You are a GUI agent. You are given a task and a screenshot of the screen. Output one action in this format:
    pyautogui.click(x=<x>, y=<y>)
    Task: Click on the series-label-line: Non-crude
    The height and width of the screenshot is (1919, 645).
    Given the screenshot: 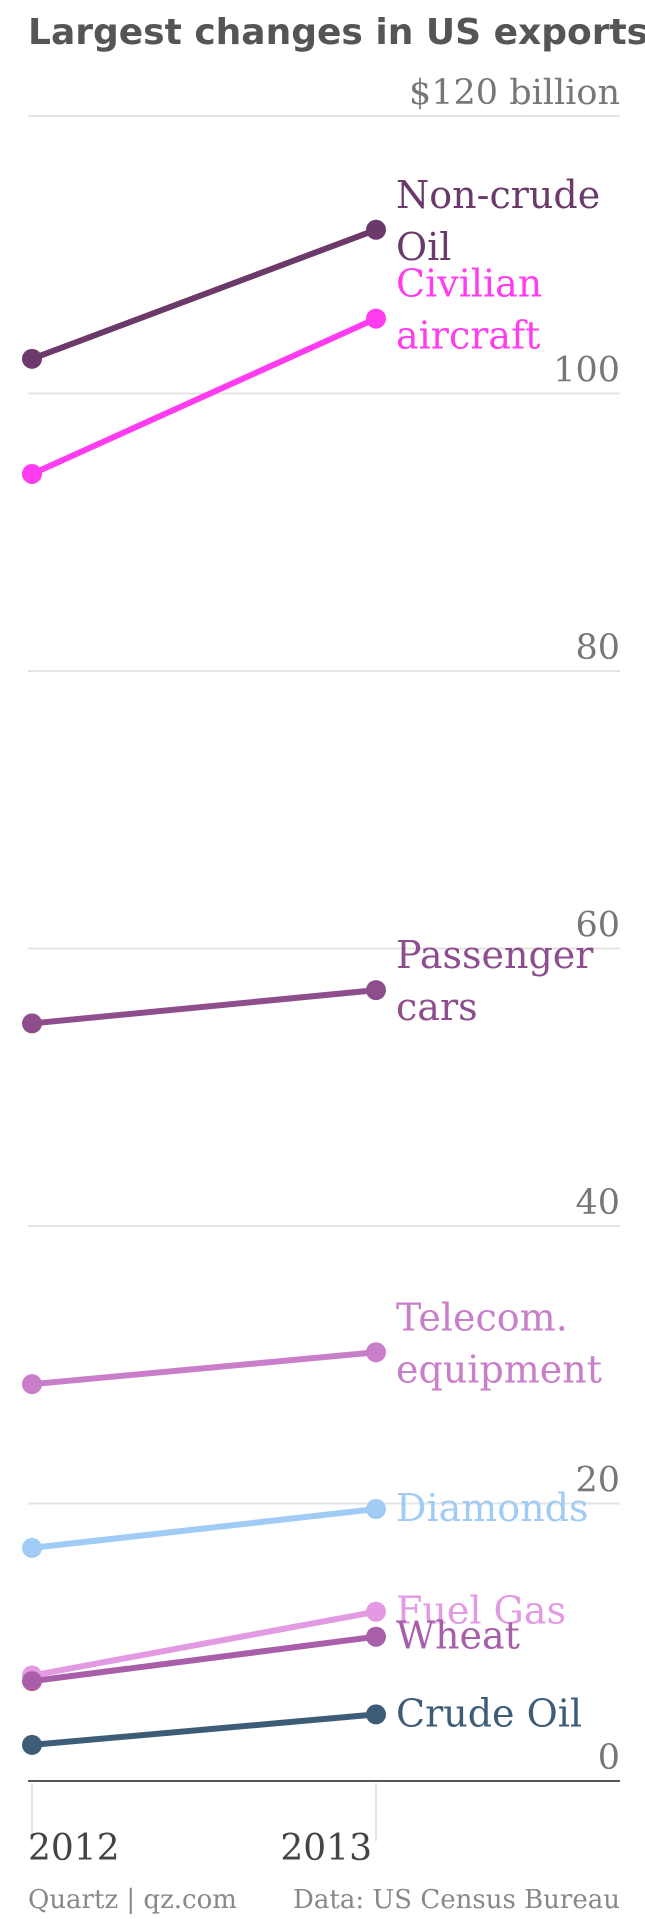 What is the action you would take?
    pyautogui.click(x=498, y=195)
    